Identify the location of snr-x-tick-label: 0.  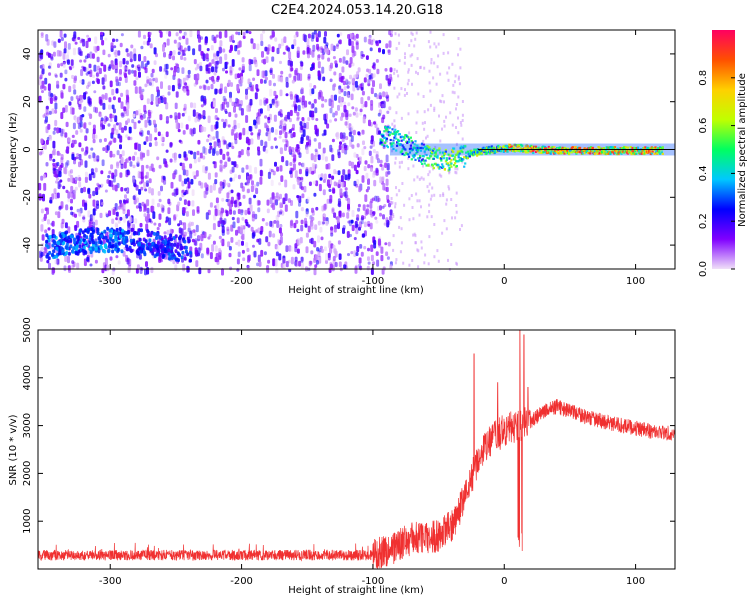
(504, 581).